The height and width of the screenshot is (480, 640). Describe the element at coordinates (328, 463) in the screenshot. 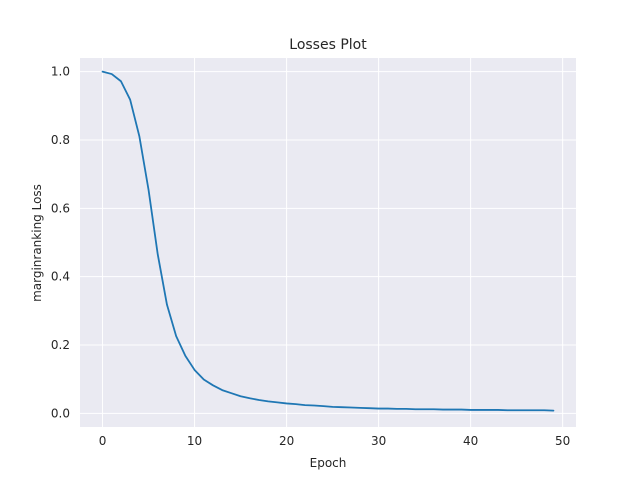

I see `x-axis-label: Epoch` at that location.